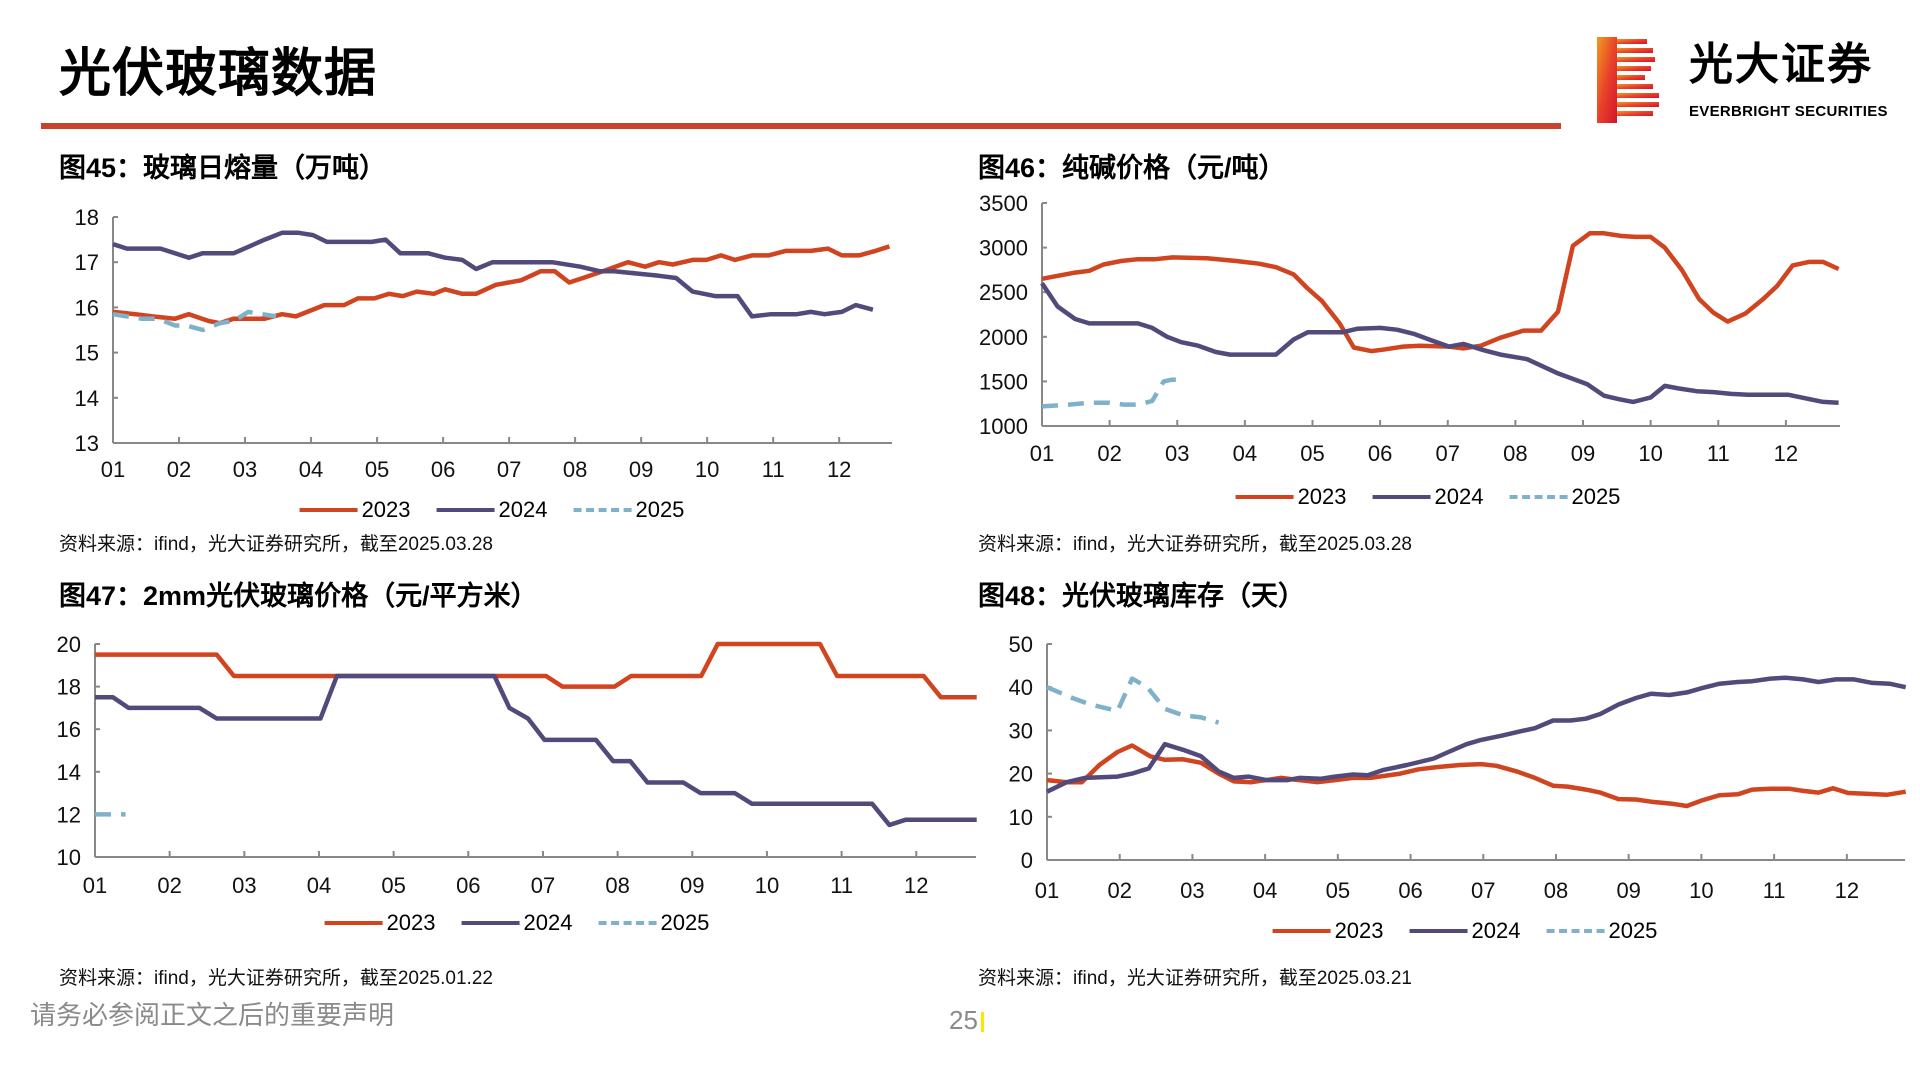  Describe the element at coordinates (87, 262) in the screenshot. I see `y-tick-label: 17` at that location.